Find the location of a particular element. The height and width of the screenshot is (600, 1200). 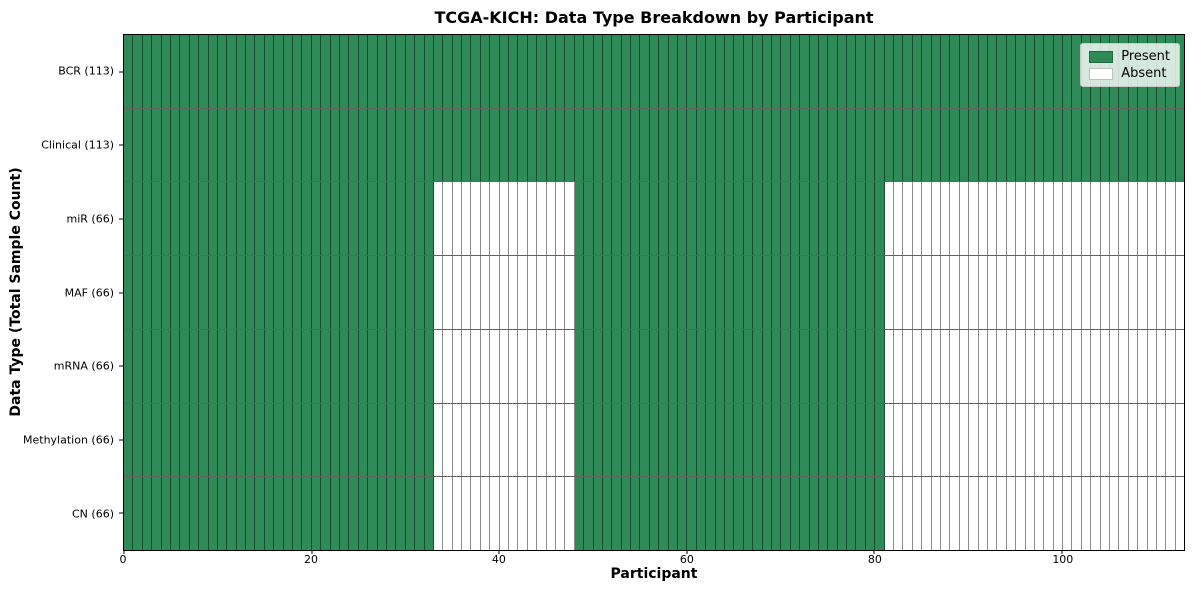

x-tick-label-60: 60 is located at coordinates (686, 559).